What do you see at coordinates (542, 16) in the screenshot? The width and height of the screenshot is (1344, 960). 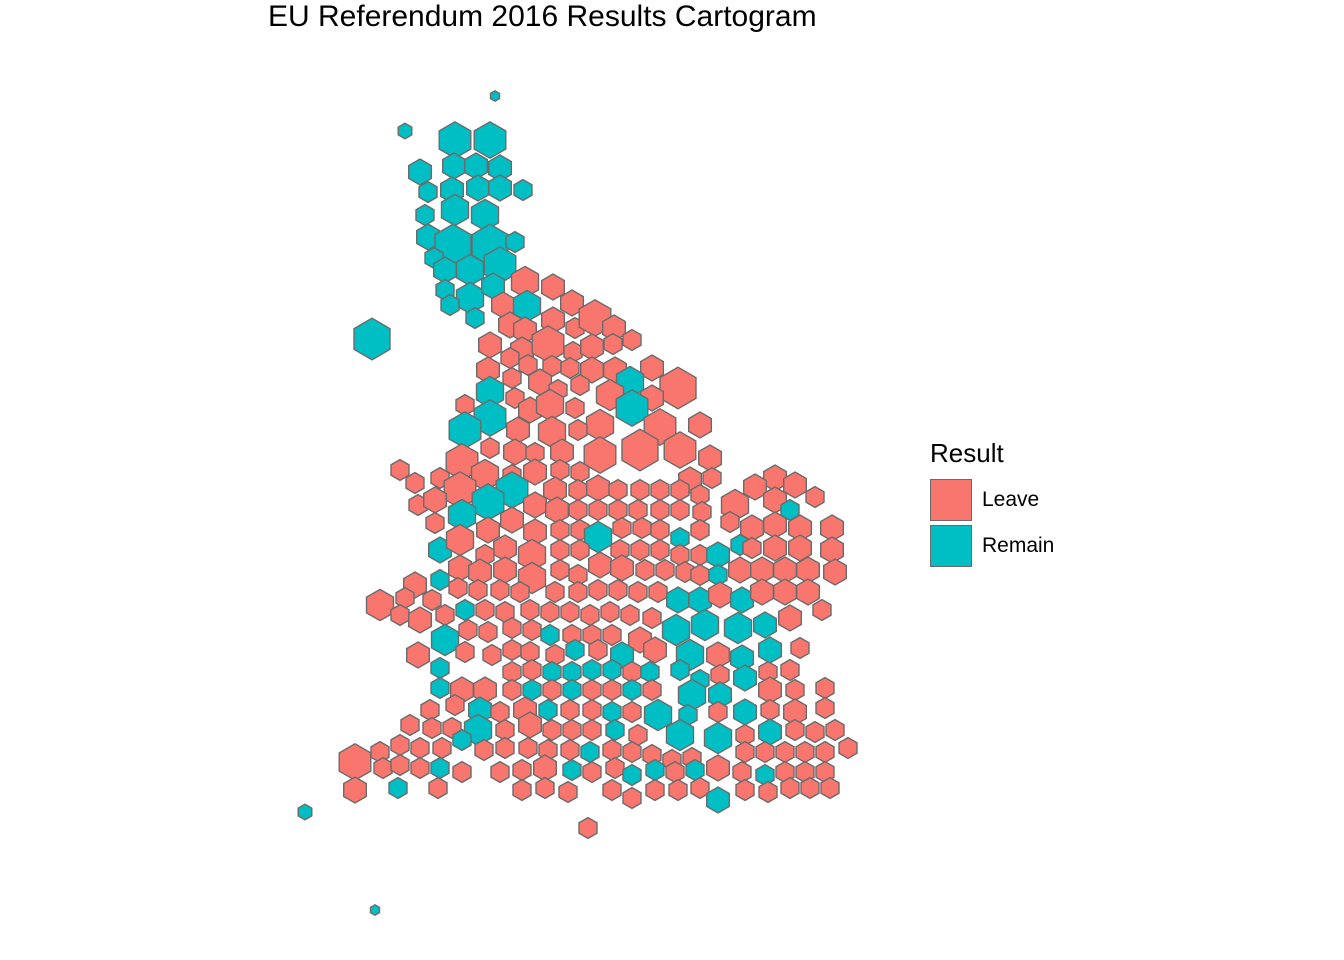 I see `chart-title: EU Referendum 2016 Results Cartogram` at bounding box center [542, 16].